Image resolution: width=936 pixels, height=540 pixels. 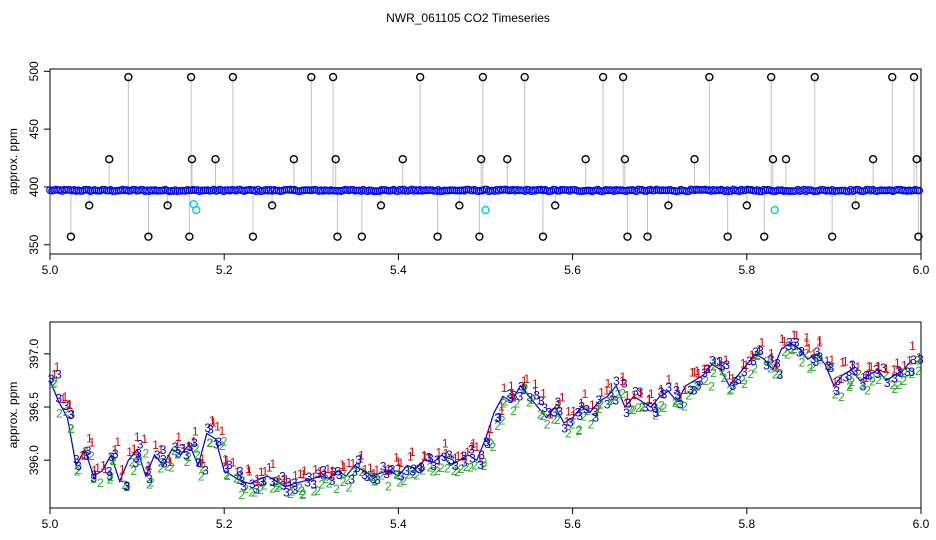 I want to click on x-tick-label: 5.6, so click(x=572, y=524).